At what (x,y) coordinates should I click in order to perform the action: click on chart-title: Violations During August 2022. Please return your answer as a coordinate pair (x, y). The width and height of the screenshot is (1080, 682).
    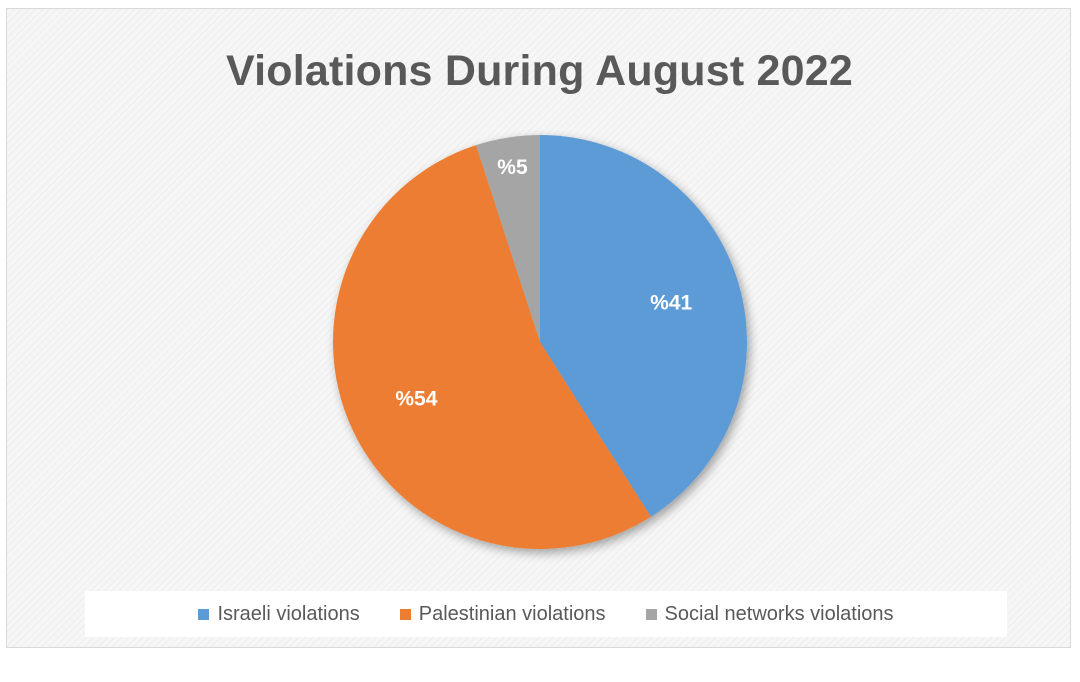
    Looking at the image, I should click on (539, 71).